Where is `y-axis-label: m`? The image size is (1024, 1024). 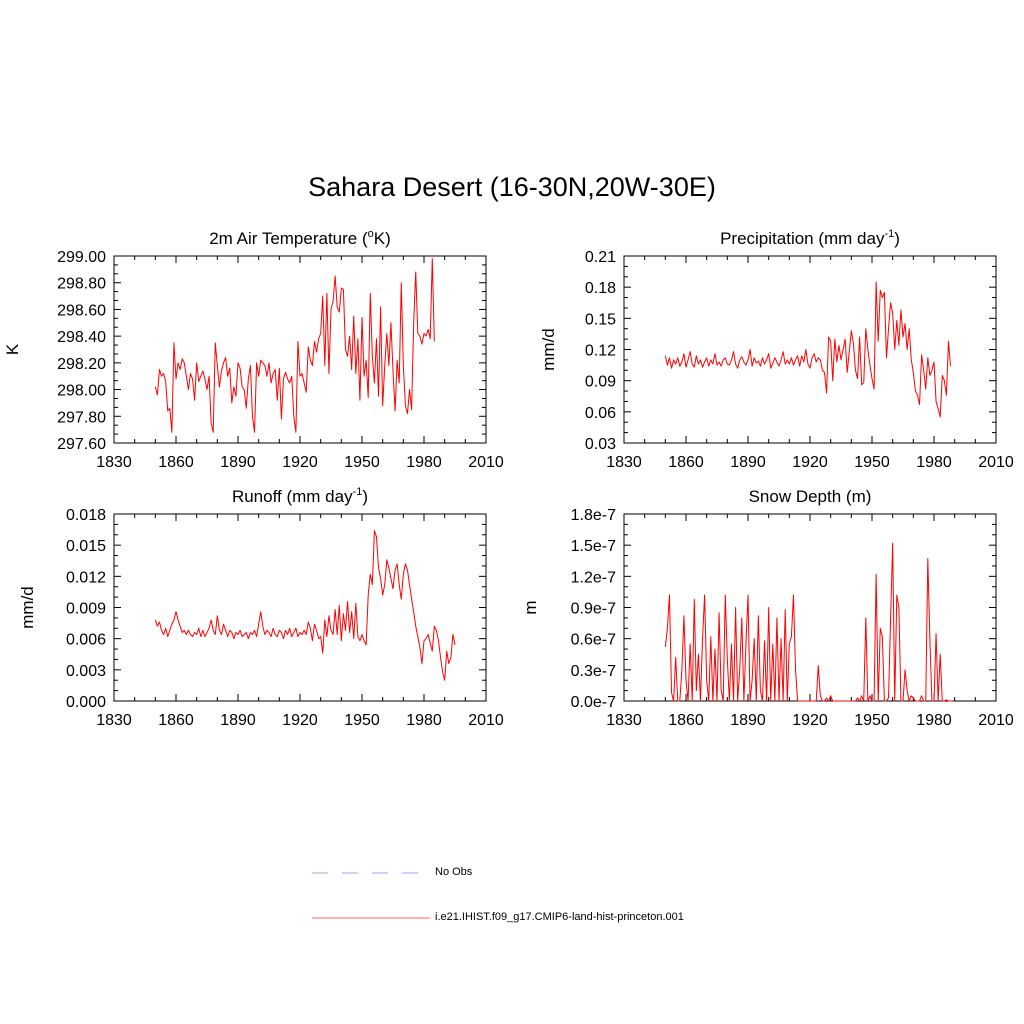 y-axis-label: m is located at coordinates (530, 607).